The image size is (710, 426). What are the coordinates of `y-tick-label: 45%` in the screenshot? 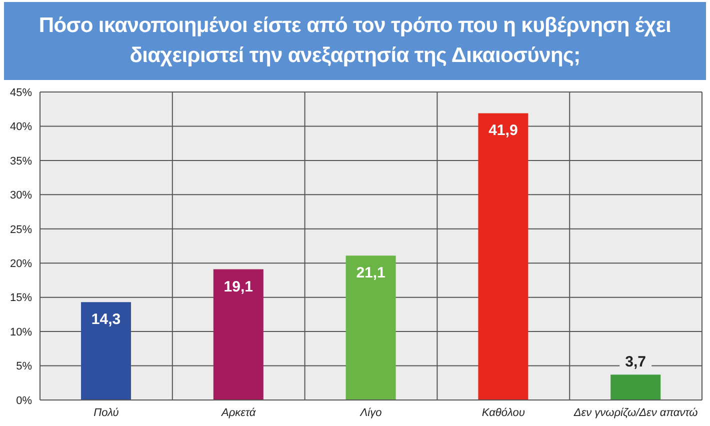 It's located at (21, 92).